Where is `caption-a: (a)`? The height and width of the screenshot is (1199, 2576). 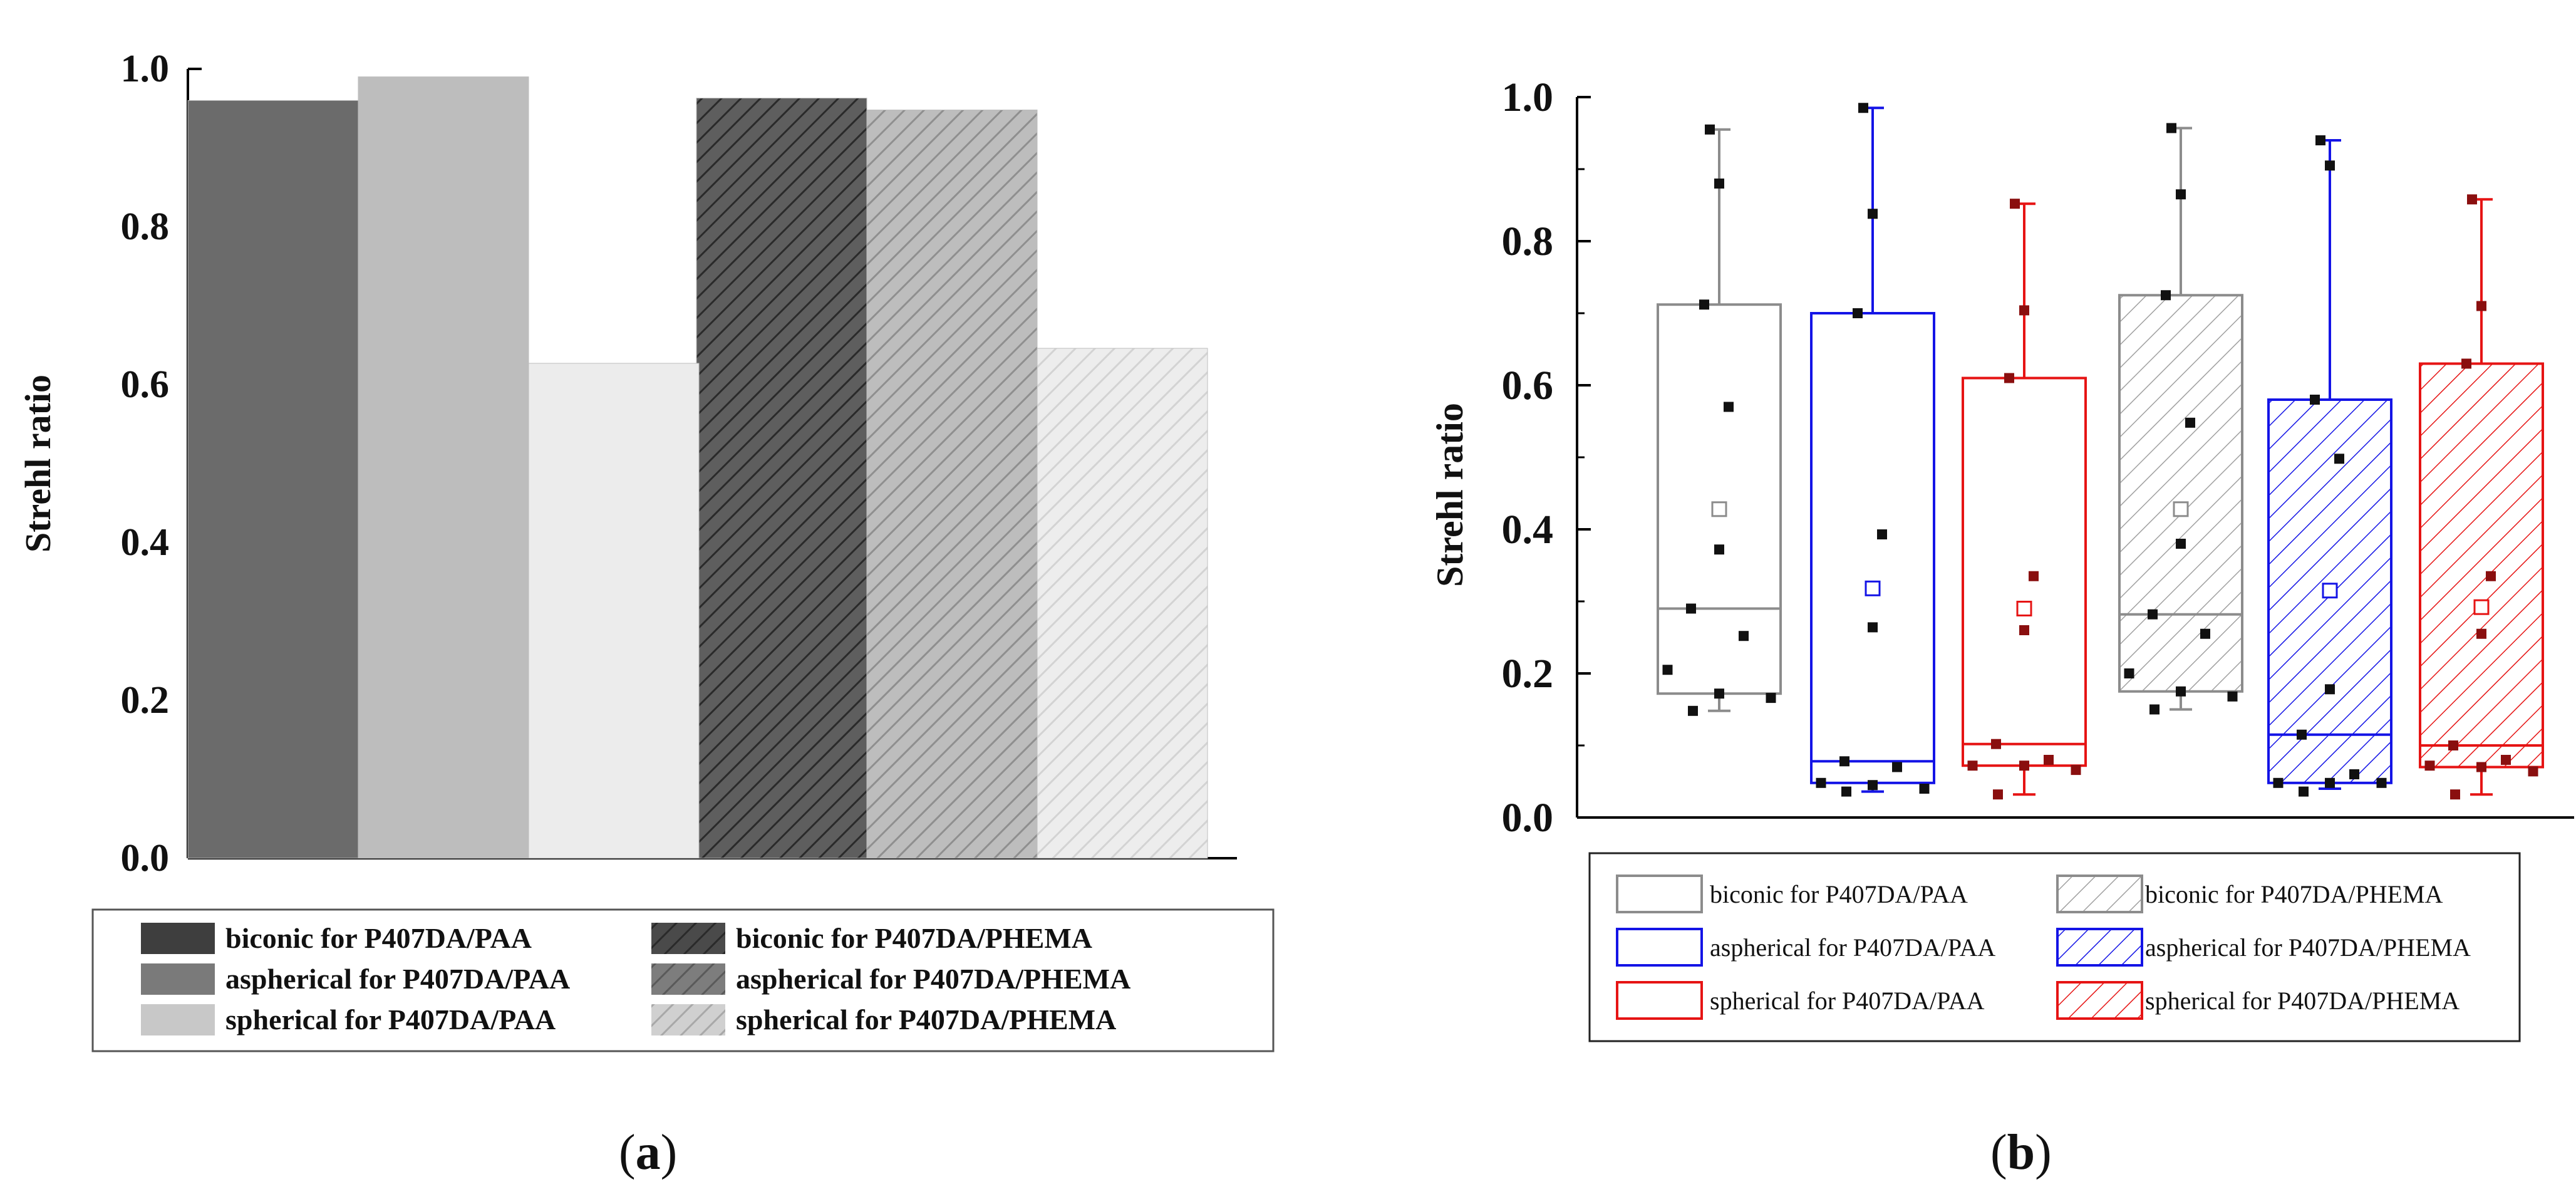
caption-a: (a) is located at coordinates (648, 1152).